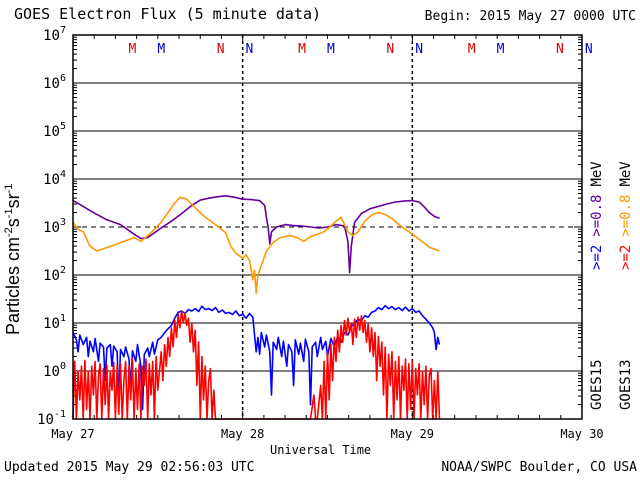 The height and width of the screenshot is (480, 640). What do you see at coordinates (54, 82) in the screenshot?
I see `y-tick-label: 10⁶` at bounding box center [54, 82].